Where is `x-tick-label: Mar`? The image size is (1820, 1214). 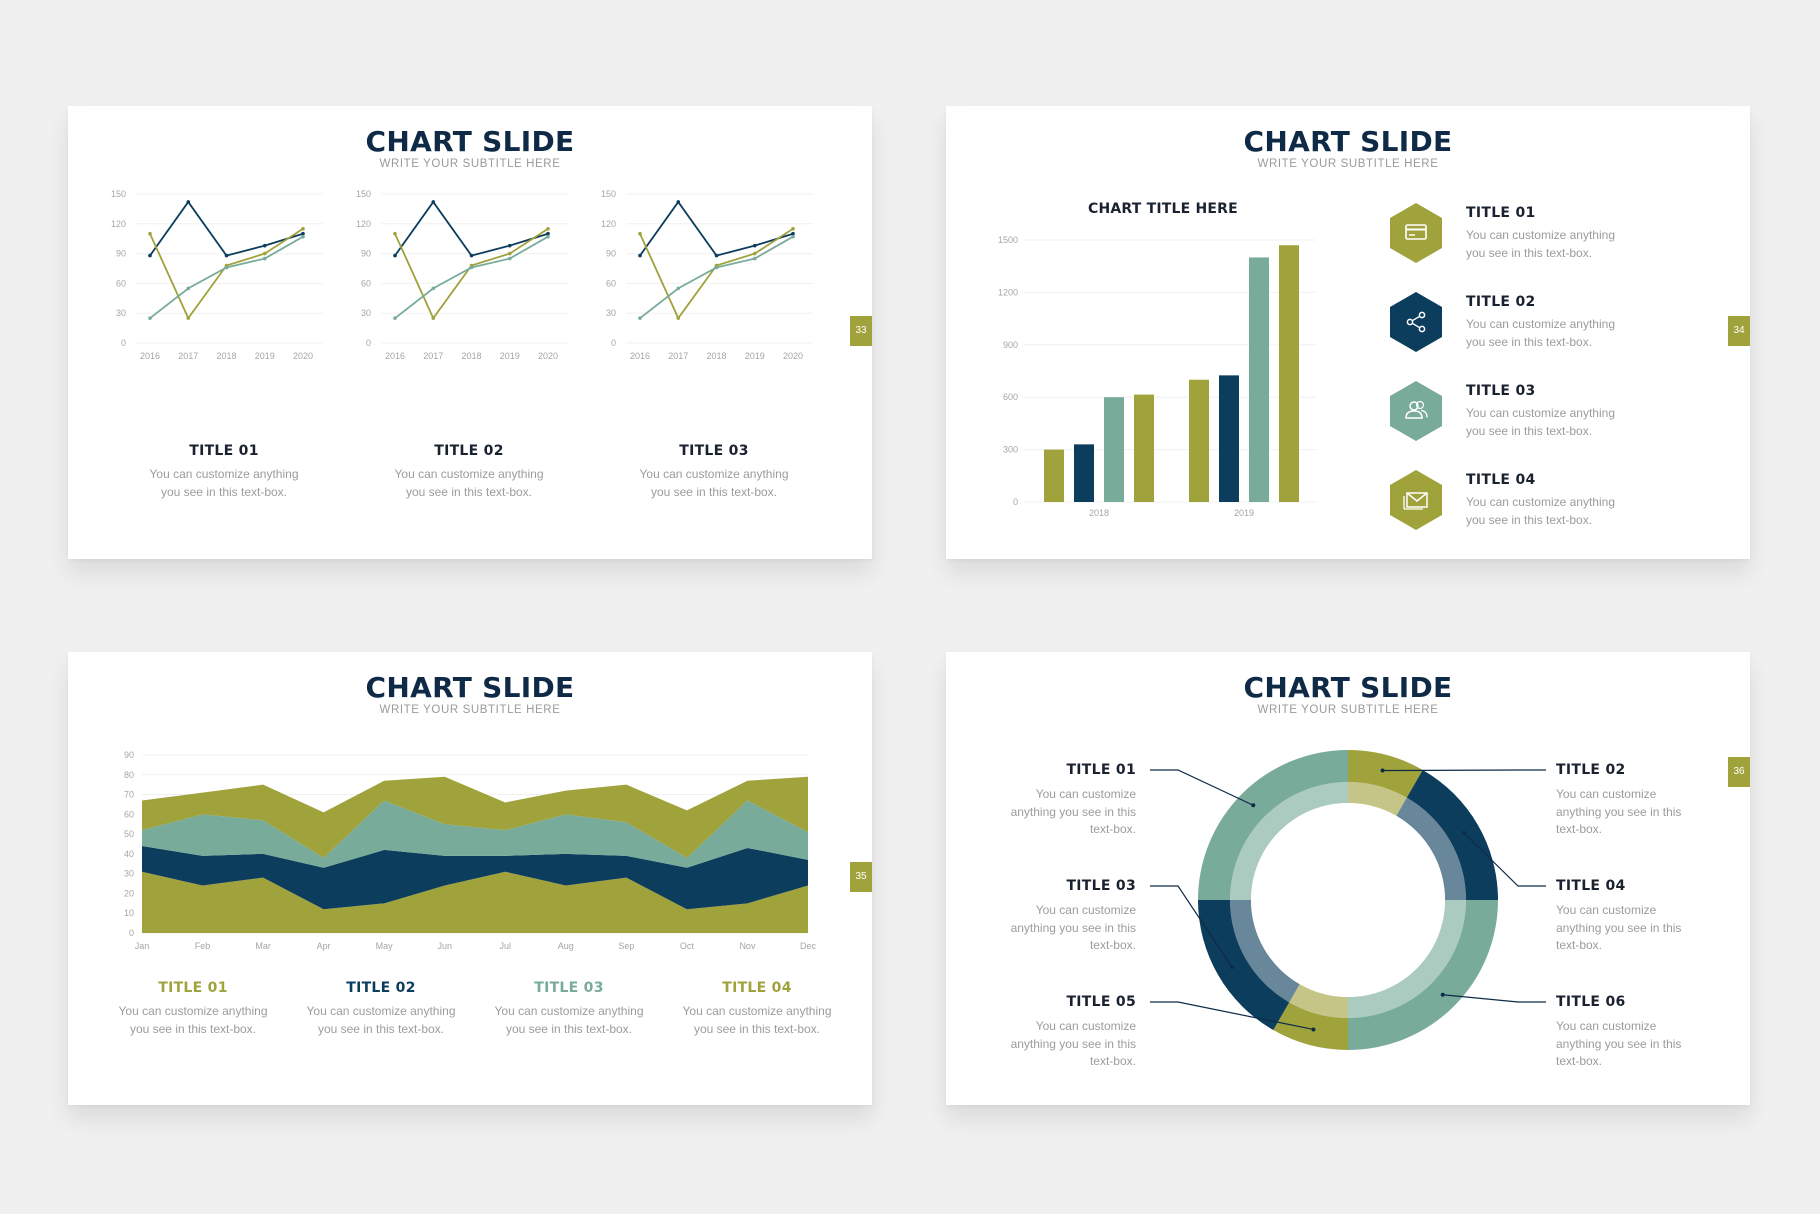
x-tick-label: Mar is located at coordinates (263, 946).